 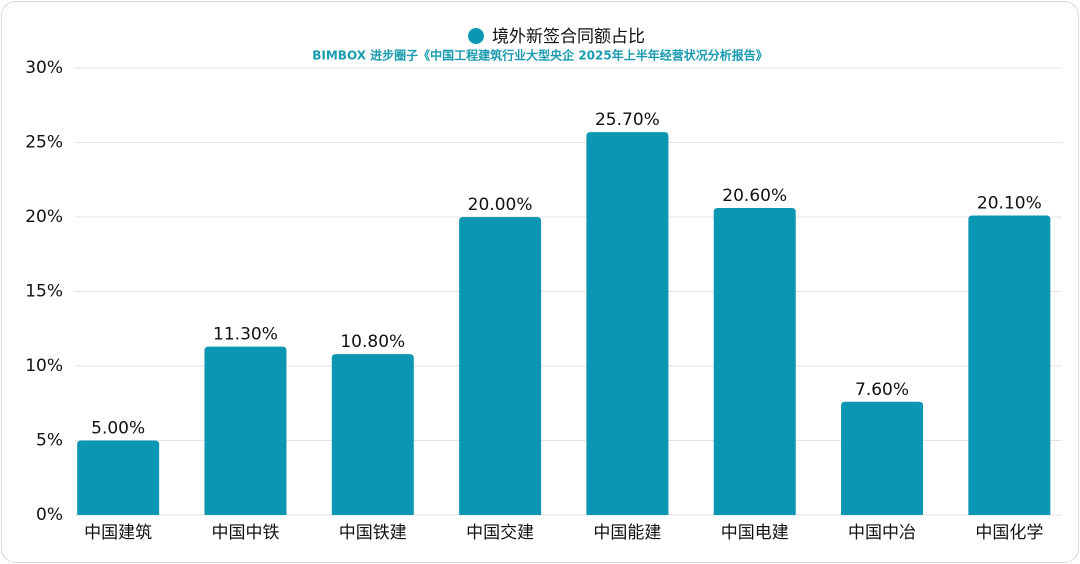 I want to click on x-tick-label: 中国电建, so click(x=755, y=533).